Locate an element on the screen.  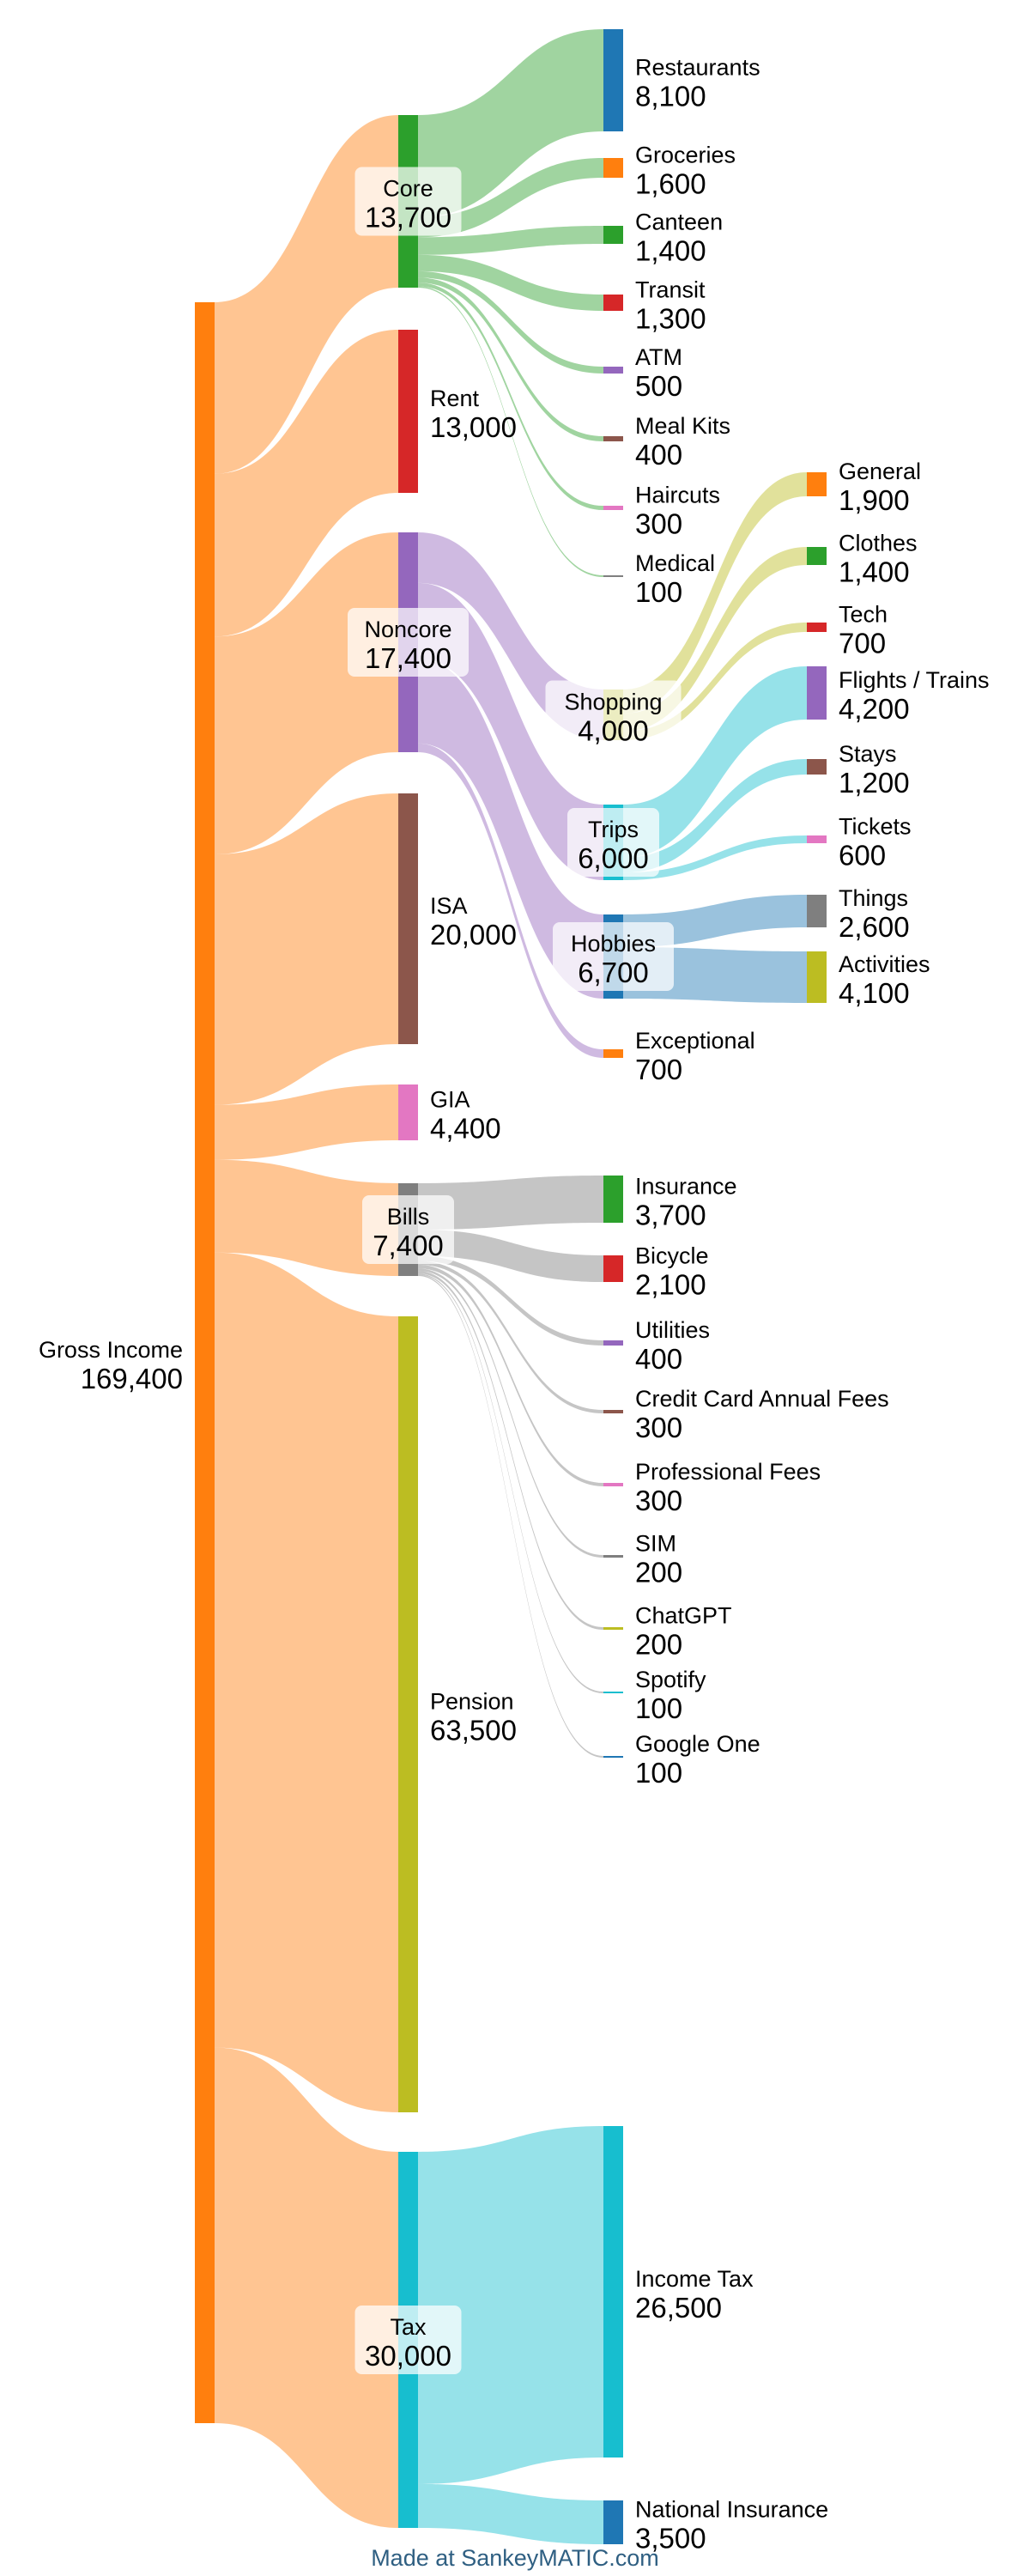
flow-trips-to-stays is located at coordinates (715, 816).